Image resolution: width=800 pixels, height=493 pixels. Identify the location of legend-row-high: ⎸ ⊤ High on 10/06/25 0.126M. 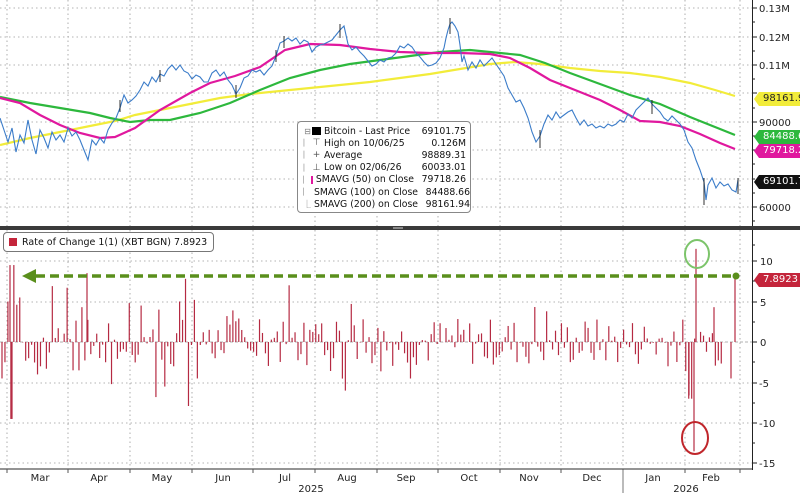
(385, 143).